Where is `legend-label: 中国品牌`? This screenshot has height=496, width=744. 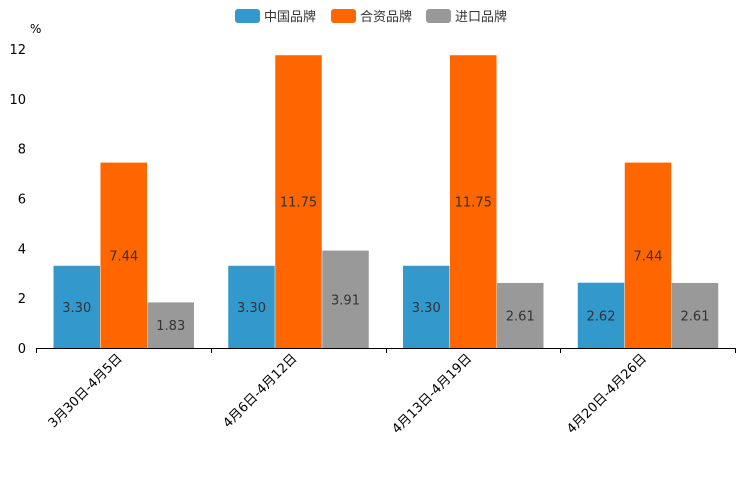 legend-label: 中国品牌 is located at coordinates (290, 17).